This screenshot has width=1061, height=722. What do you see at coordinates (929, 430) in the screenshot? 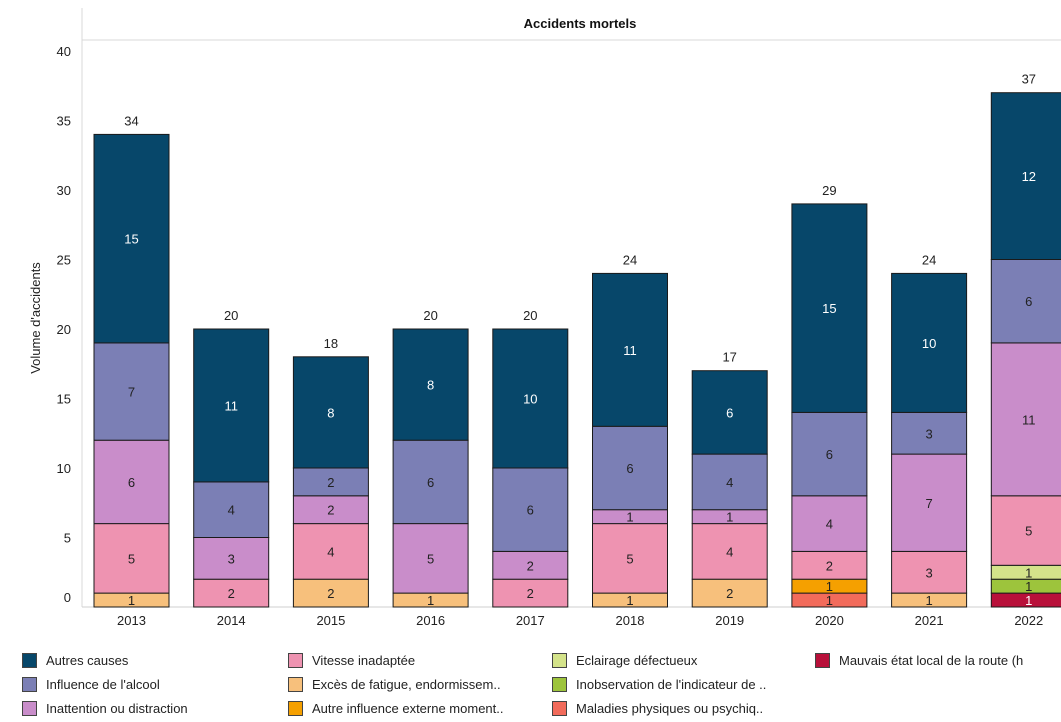
I see `bar-stack: 1 3 7 3 10 24` at bounding box center [929, 430].